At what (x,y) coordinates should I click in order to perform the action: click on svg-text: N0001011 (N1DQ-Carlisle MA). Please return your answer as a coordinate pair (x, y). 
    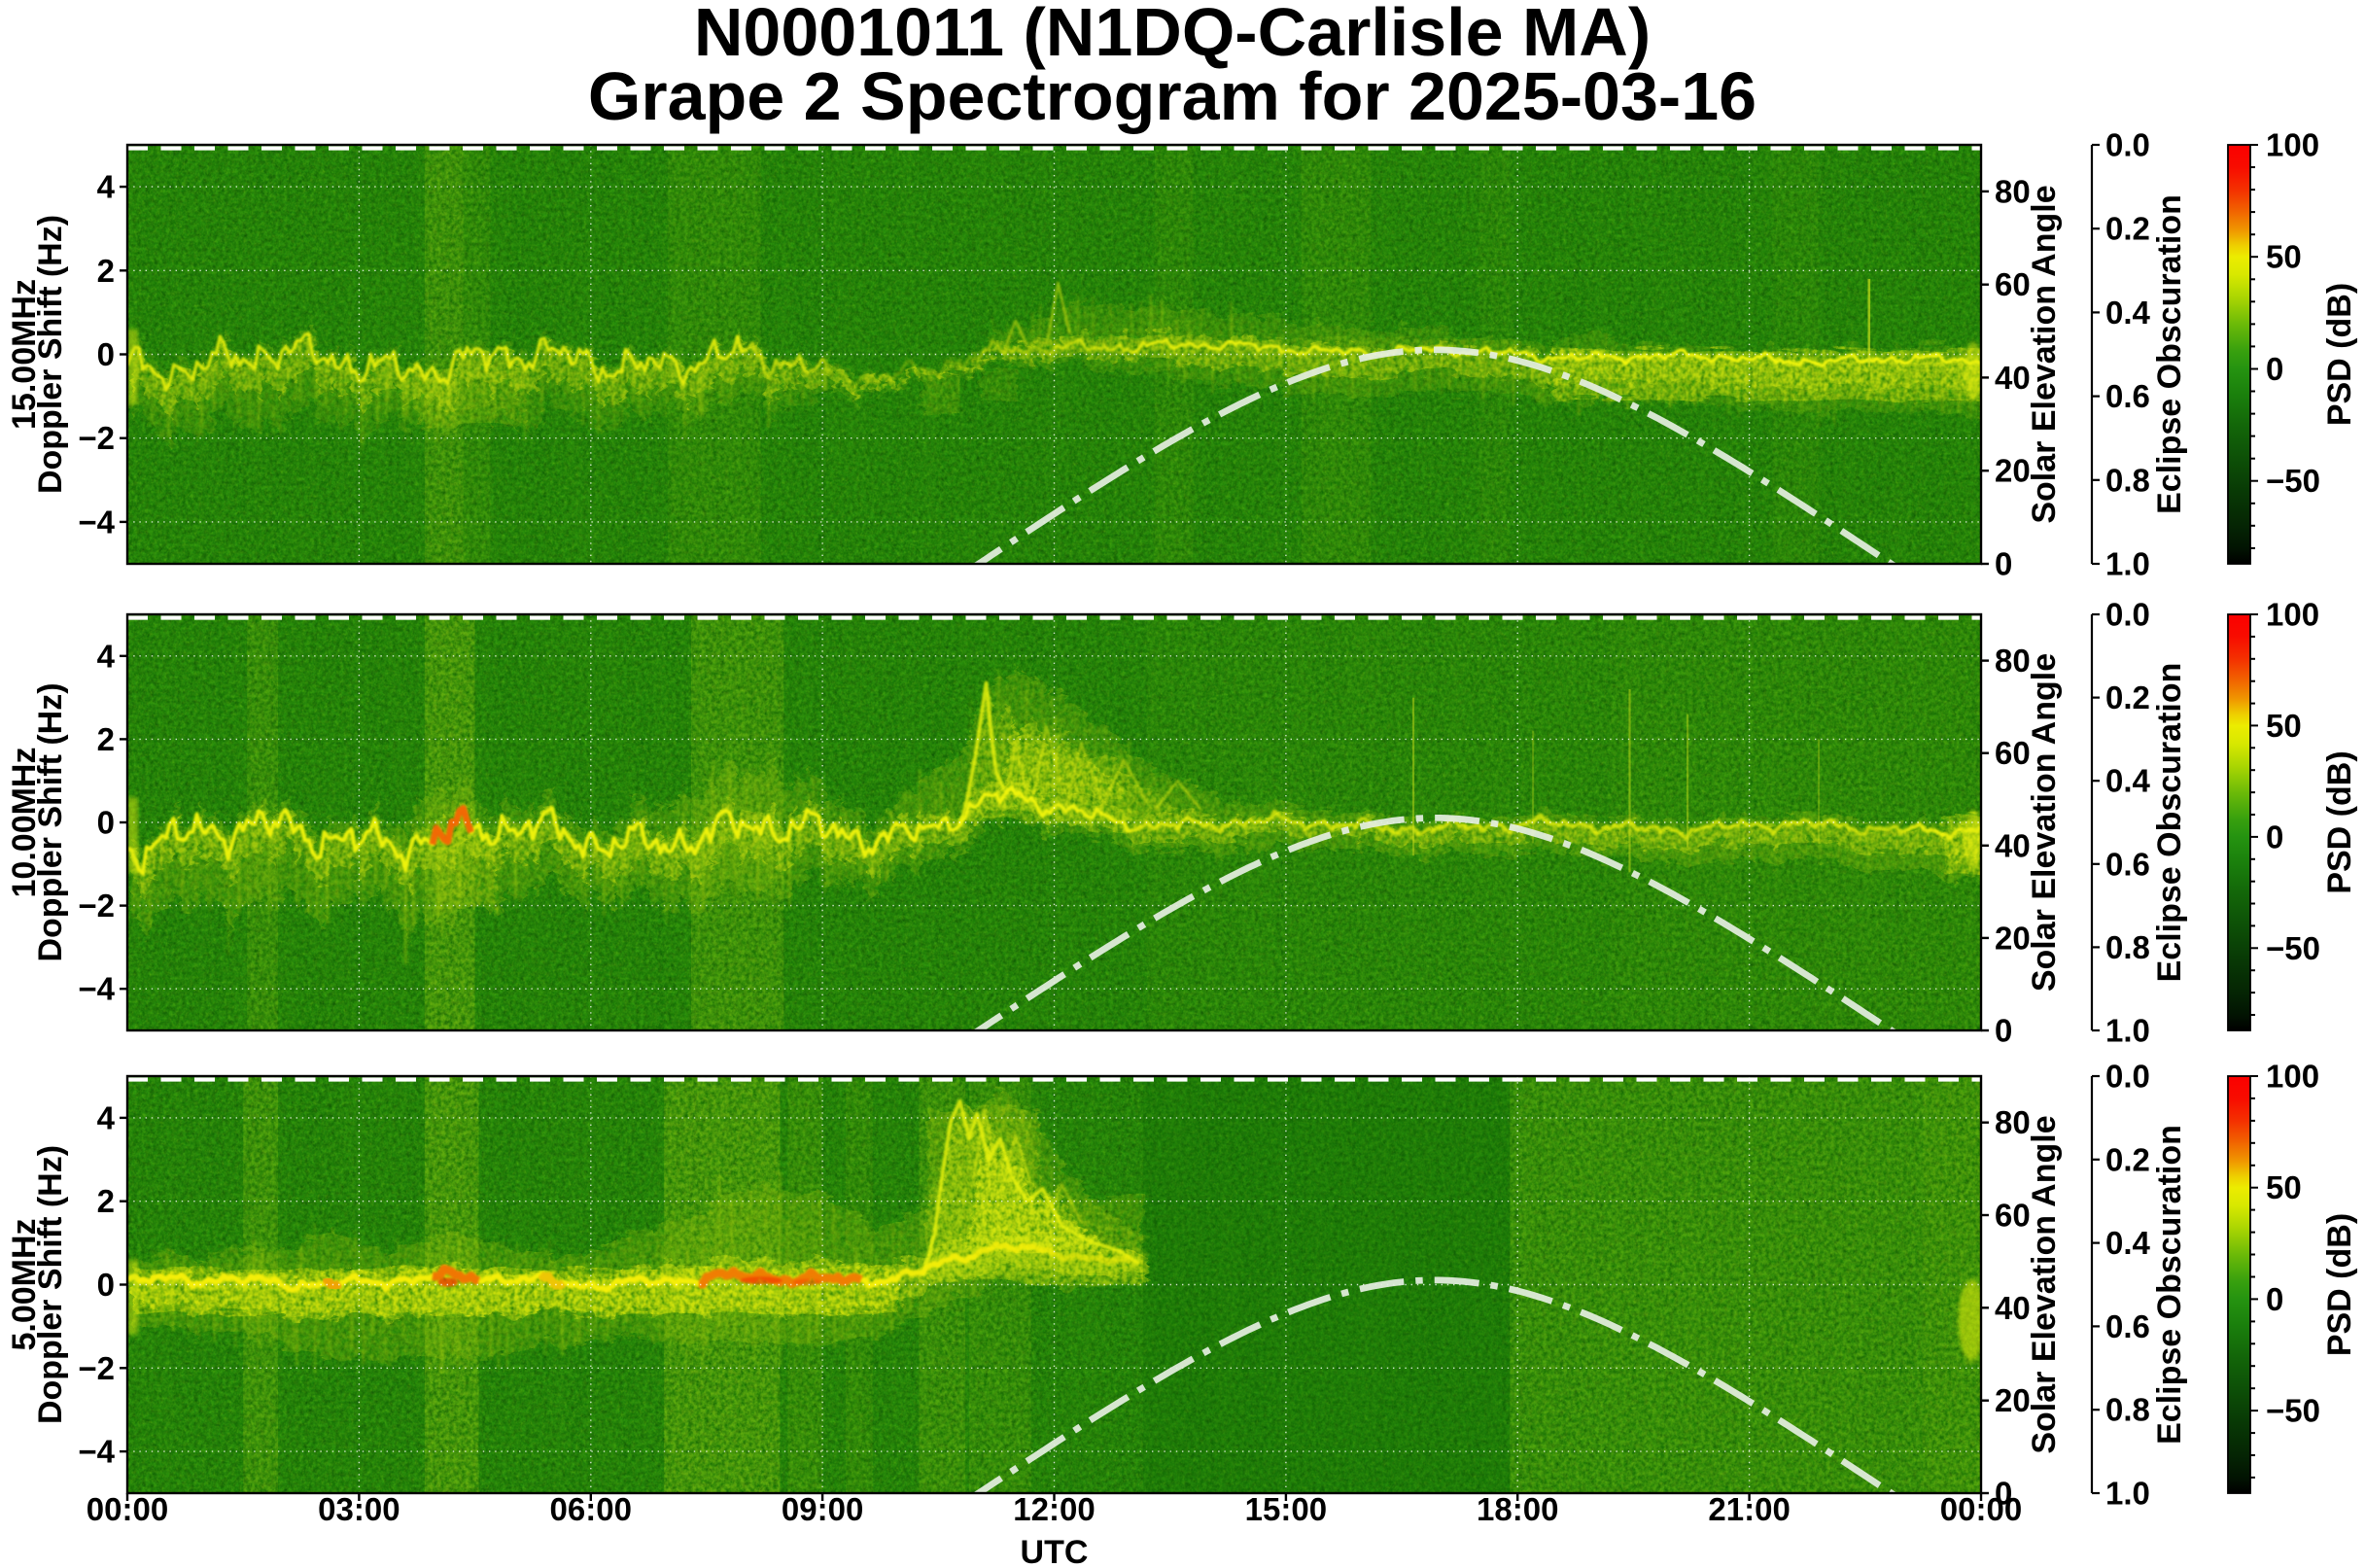
    Looking at the image, I should click on (1172, 35).